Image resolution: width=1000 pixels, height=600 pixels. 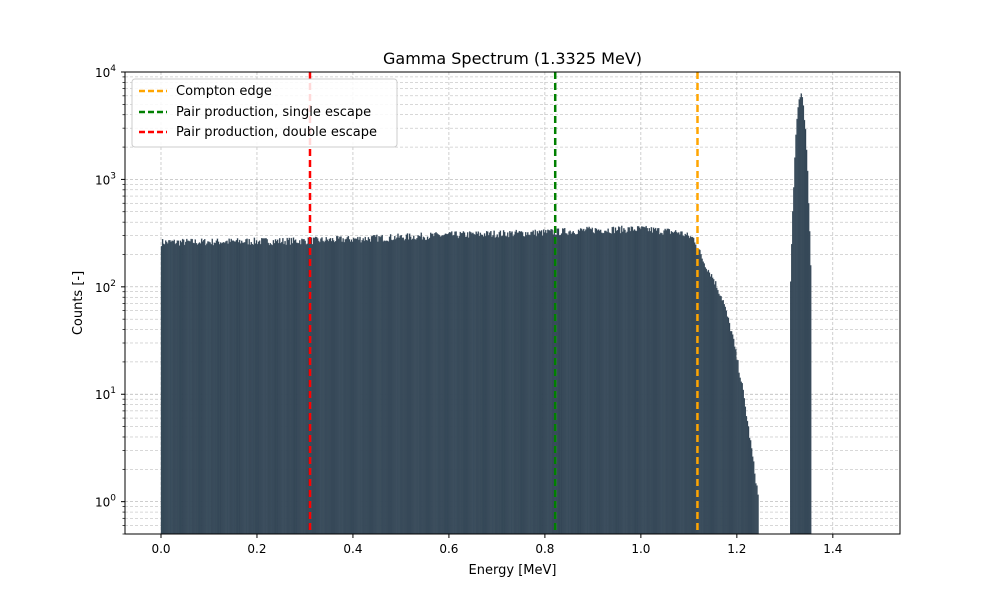 What do you see at coordinates (256, 549) in the screenshot?
I see `x-tick-label: 0.2` at bounding box center [256, 549].